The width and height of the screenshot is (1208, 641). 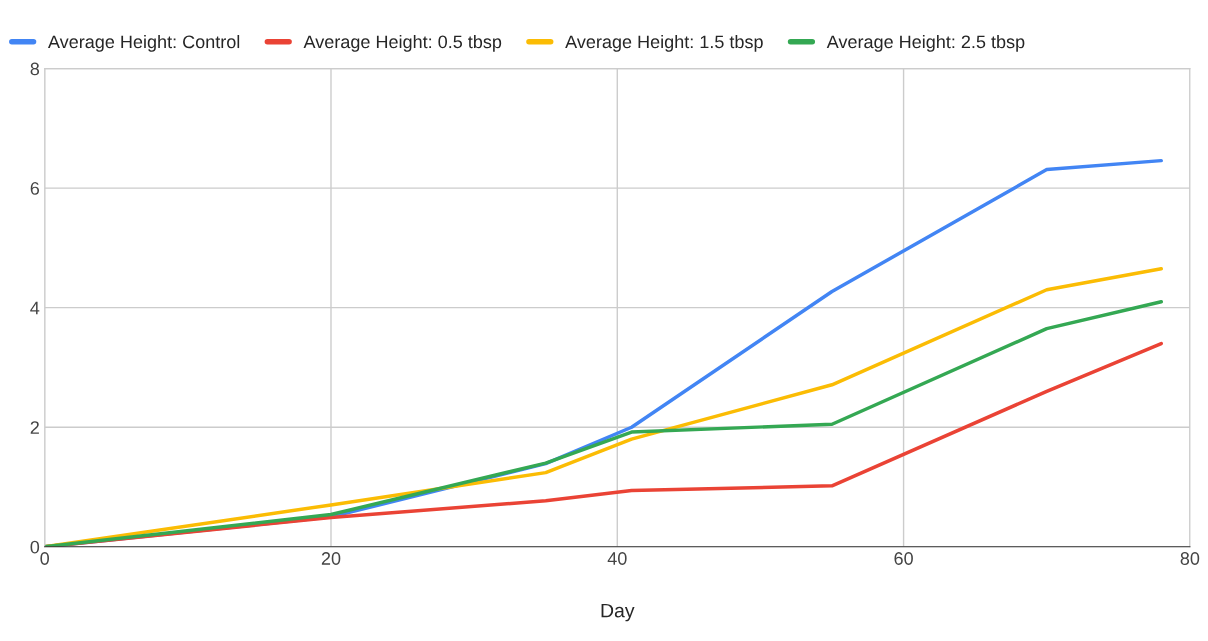 What do you see at coordinates (143, 43) in the screenshot?
I see `legend-label: Average Height: Control` at bounding box center [143, 43].